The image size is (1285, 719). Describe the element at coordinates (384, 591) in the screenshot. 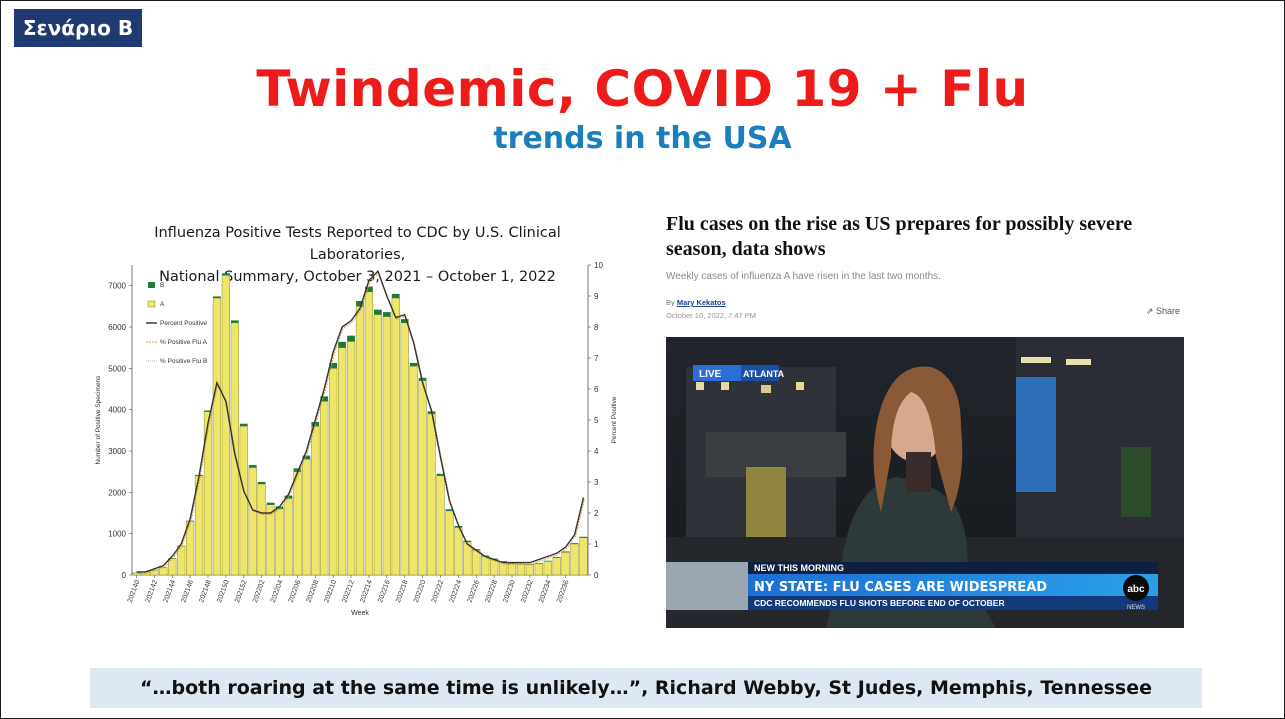

I see `x-tick-label: 202216` at that location.